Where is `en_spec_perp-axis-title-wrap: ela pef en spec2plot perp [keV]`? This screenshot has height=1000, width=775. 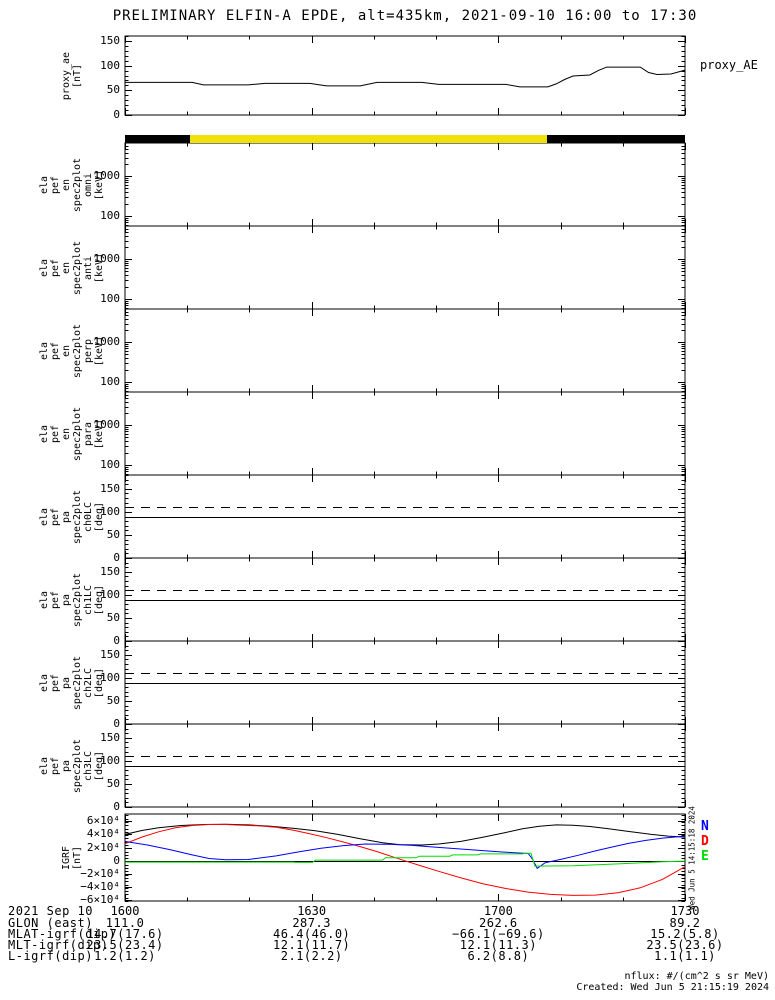 en_spec_perp-axis-title-wrap: ela pef en spec2plot perp [keV] is located at coordinates (72, 350).